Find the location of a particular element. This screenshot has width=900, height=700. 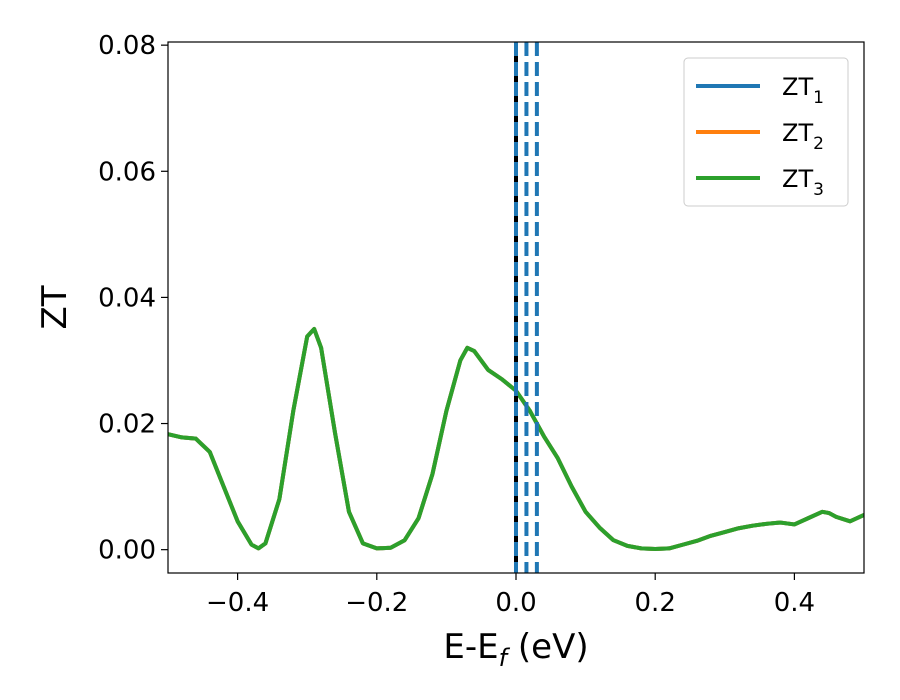

legend-item: ZT1 is located at coordinates (760, 90).